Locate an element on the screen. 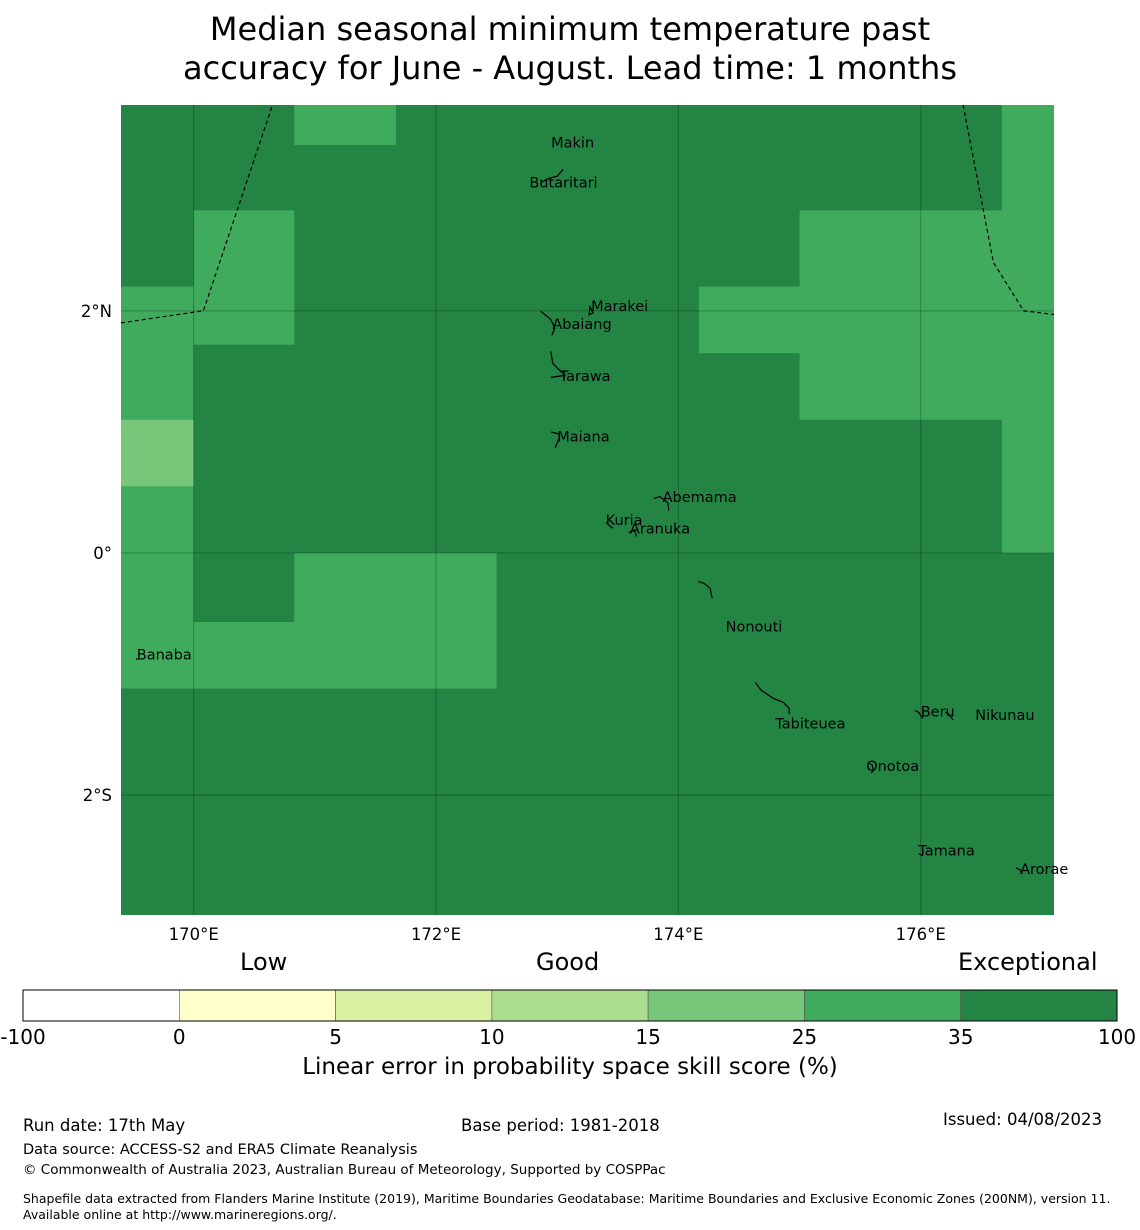 The image size is (1140, 1230). island-label-beru: Beru is located at coordinates (938, 712).